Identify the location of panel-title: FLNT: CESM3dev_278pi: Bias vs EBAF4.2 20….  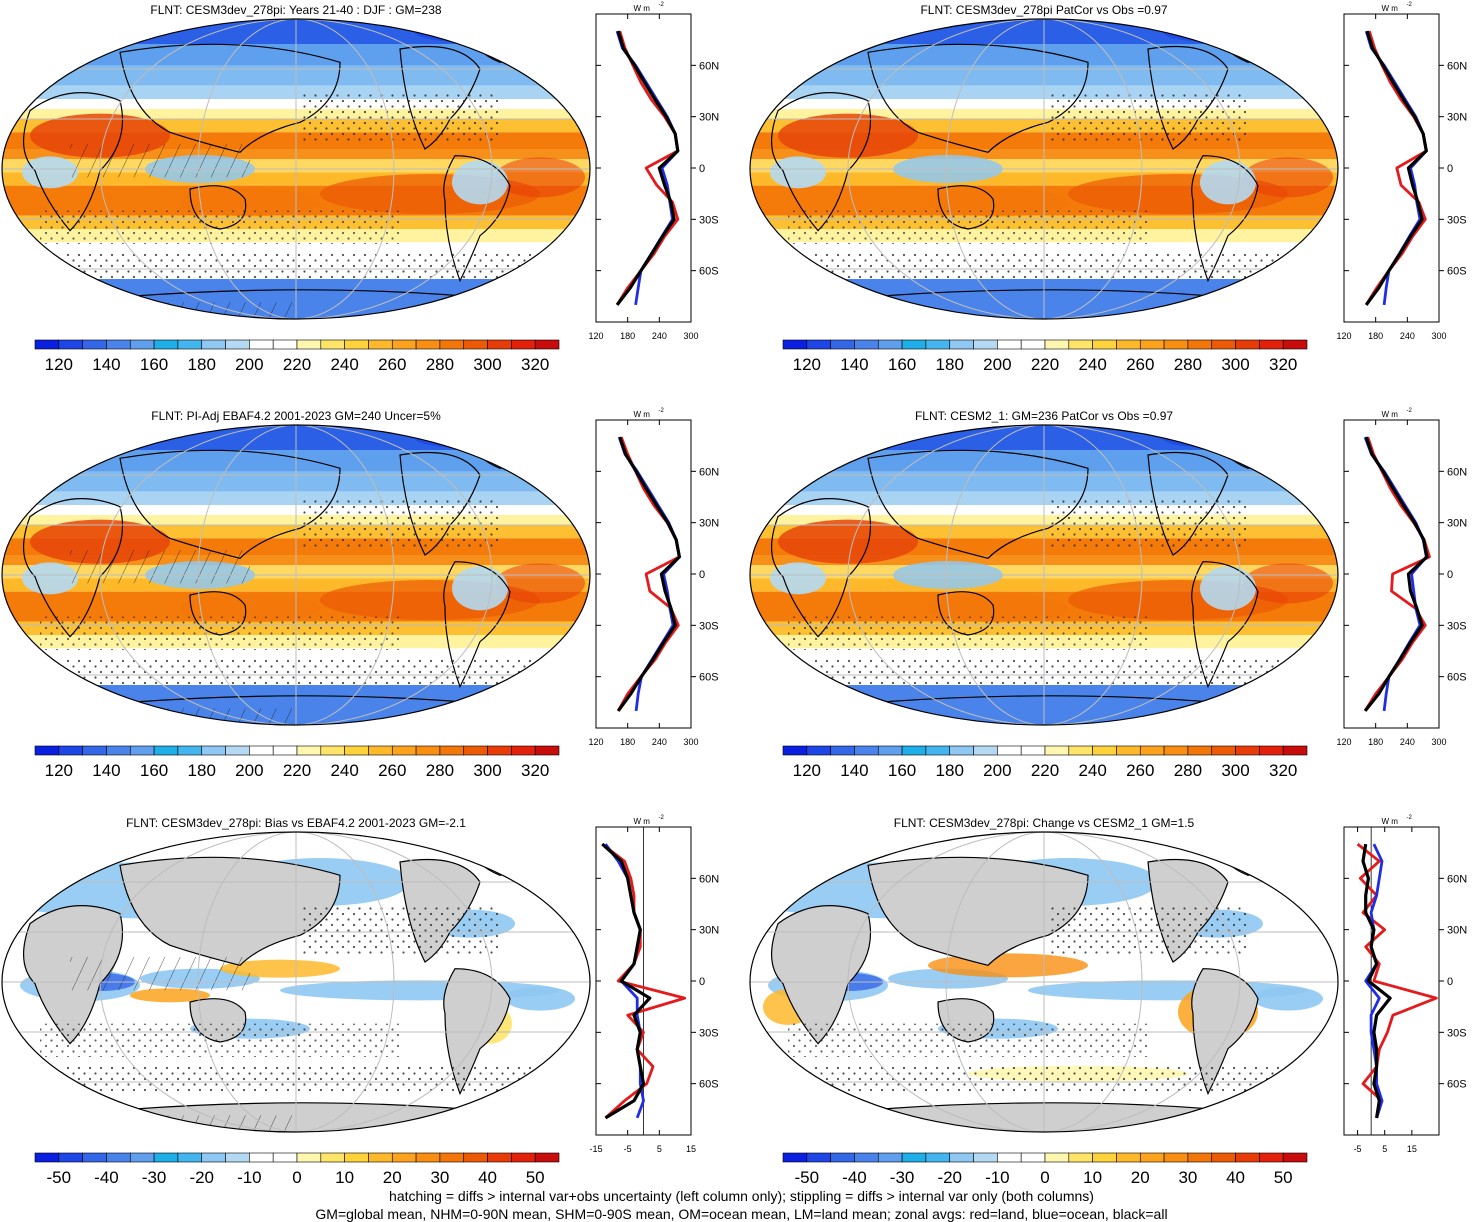
(296, 823).